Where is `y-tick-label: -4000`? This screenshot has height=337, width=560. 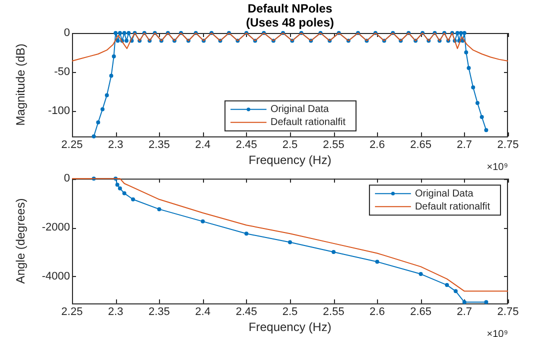 y-tick-label: -4000 is located at coordinates (56, 276).